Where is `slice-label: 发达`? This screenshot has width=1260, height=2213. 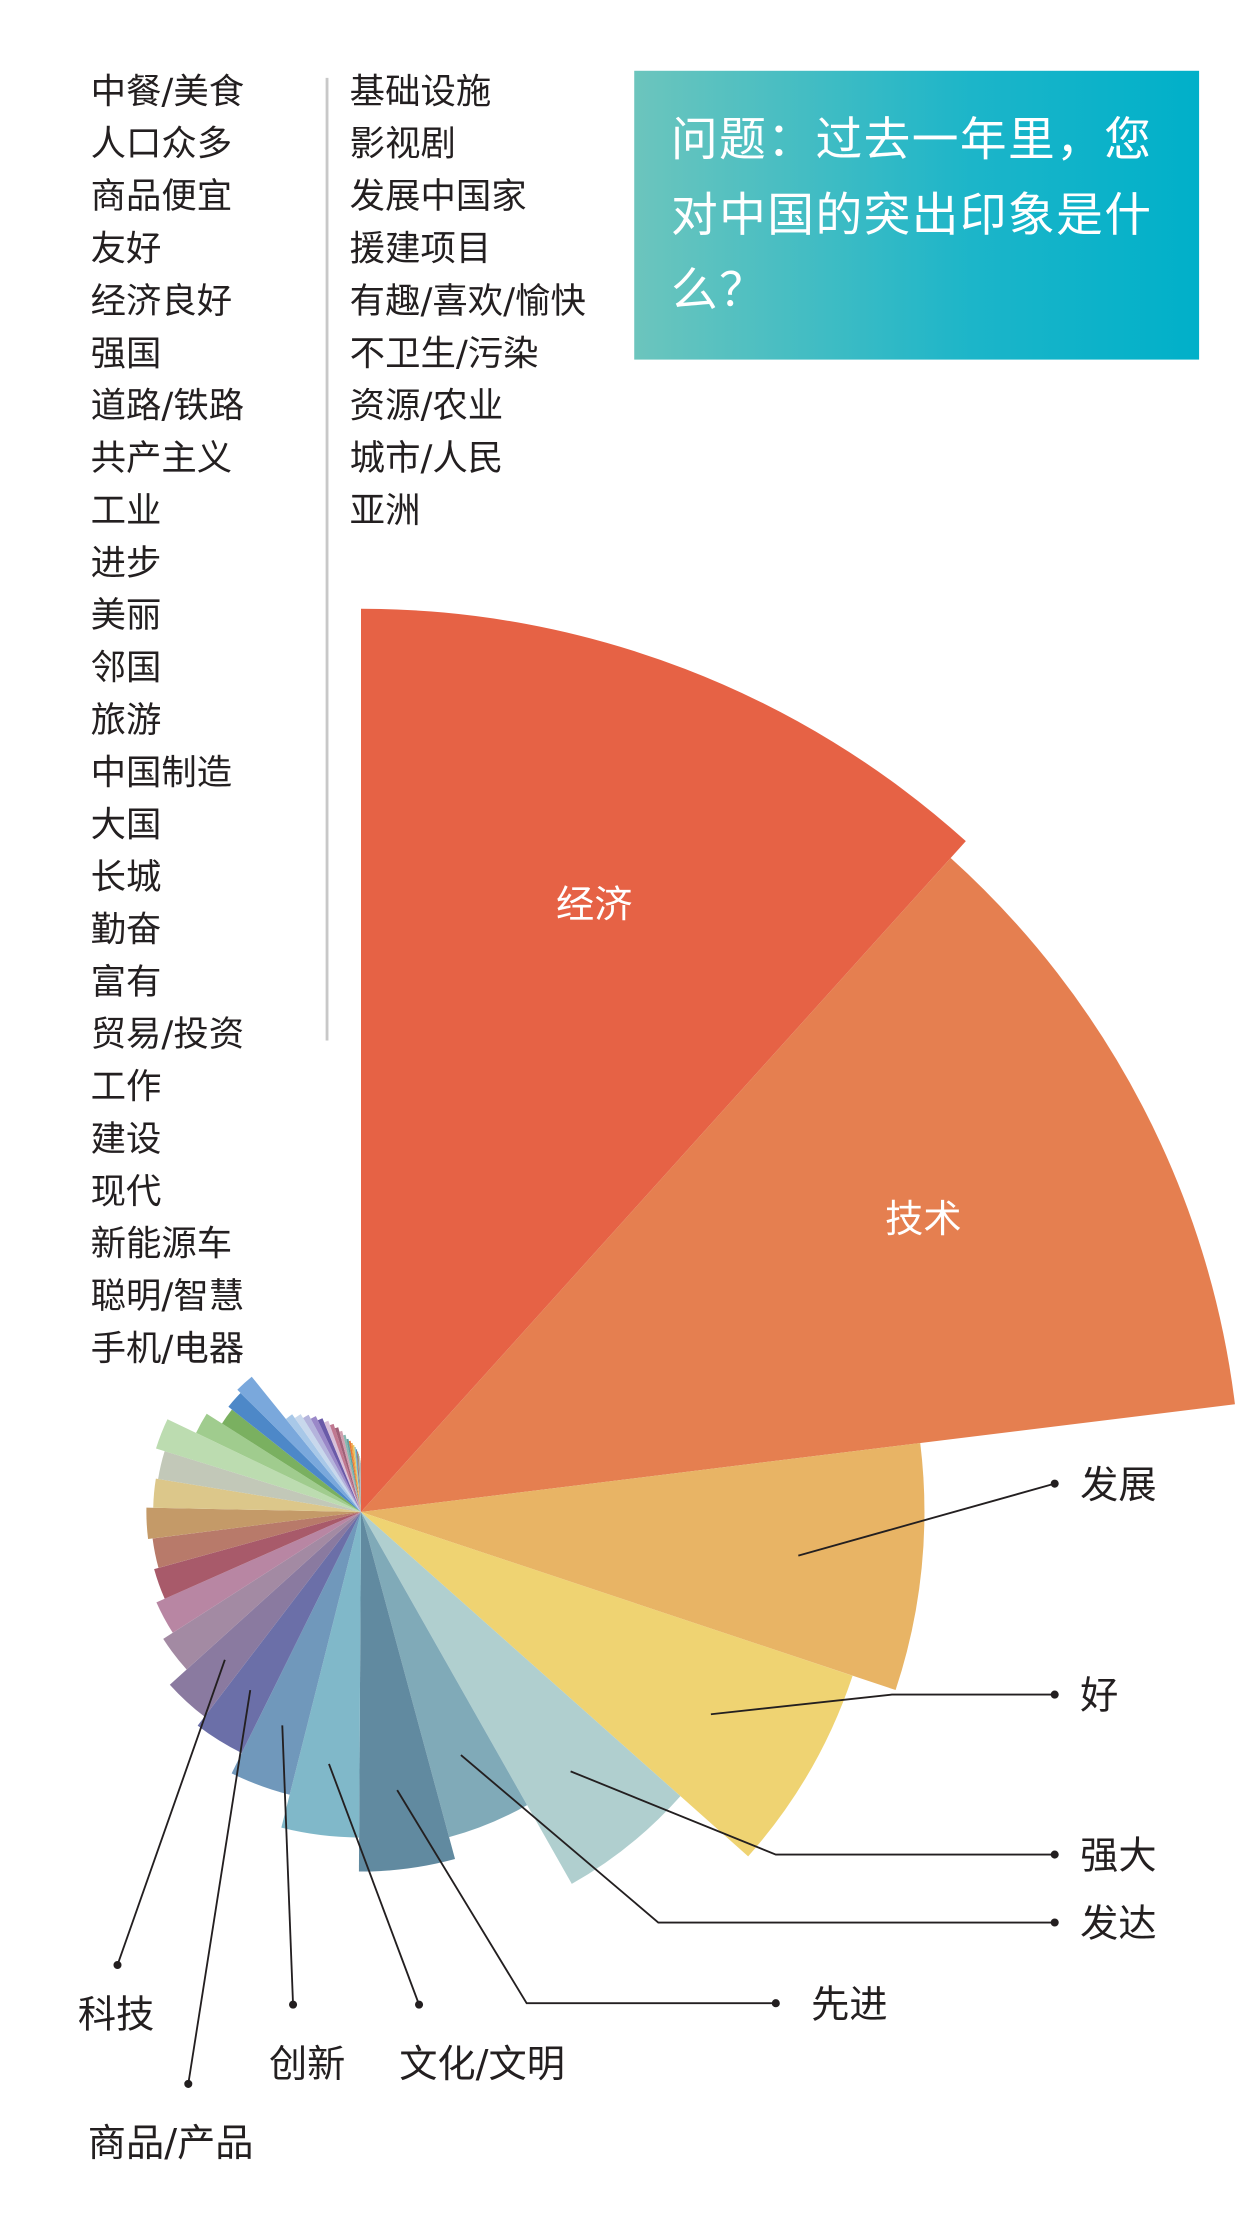 slice-label: 发达 is located at coordinates (1118, 1925).